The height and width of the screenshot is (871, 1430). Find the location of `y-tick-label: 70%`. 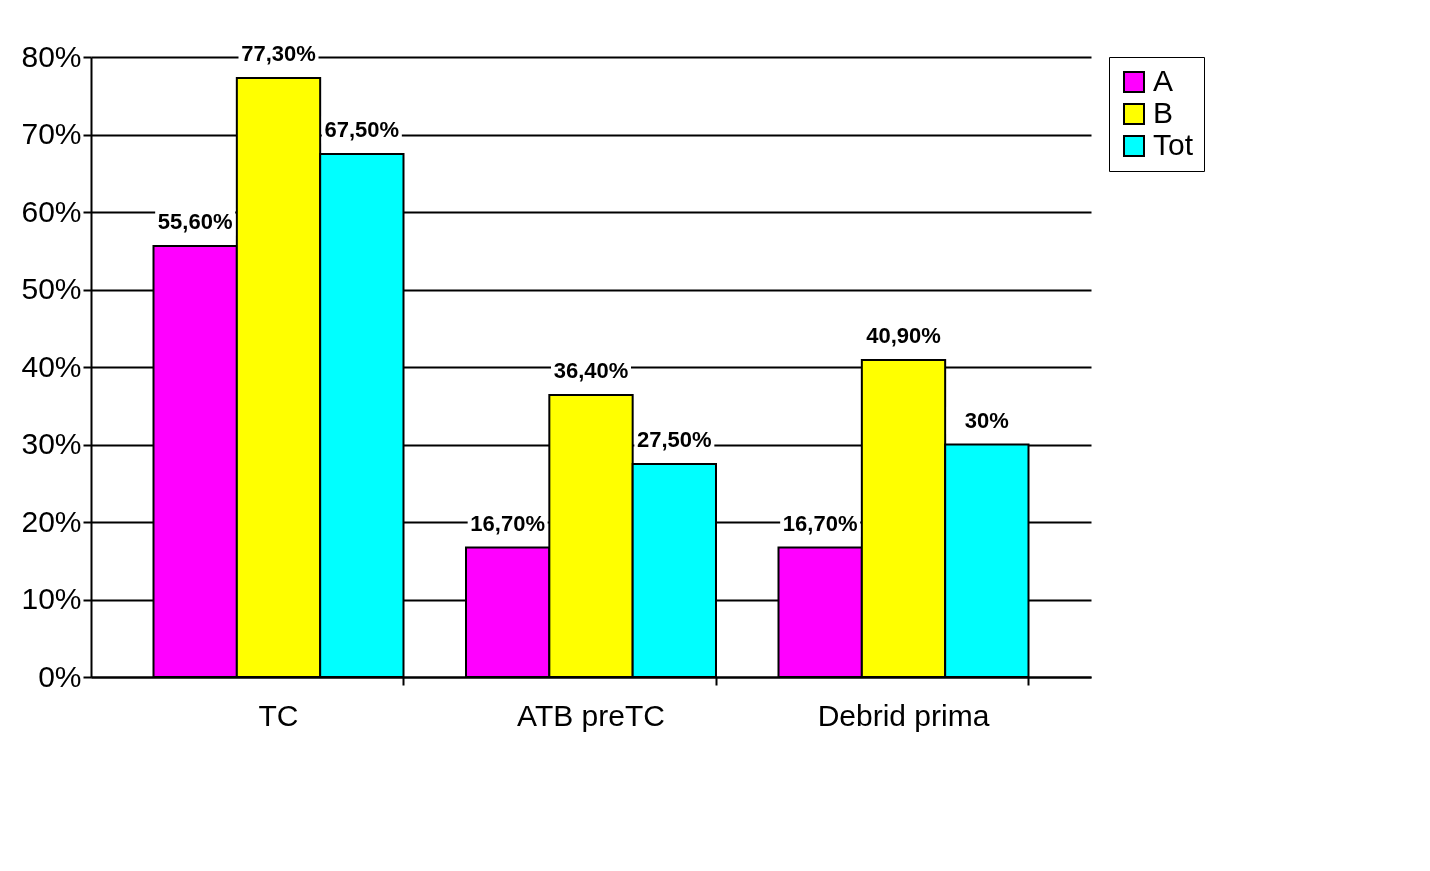

y-tick-label: 70% is located at coordinates (51, 133).